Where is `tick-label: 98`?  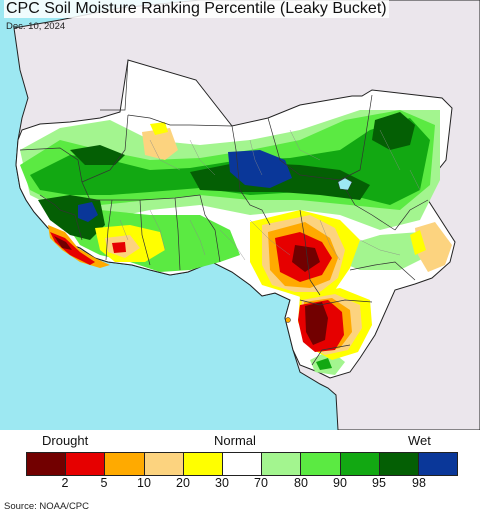 tick-label: 98 is located at coordinates (419, 483).